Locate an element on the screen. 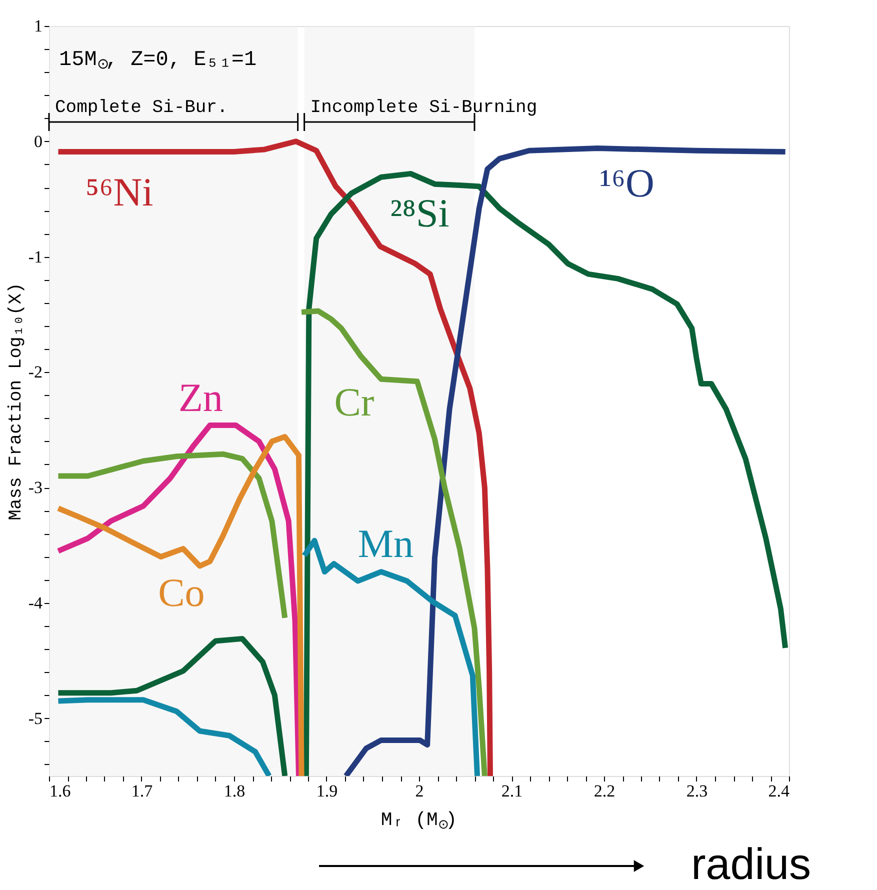 This screenshot has height=890, width=877. series-label: ²⁸Si is located at coordinates (420, 213).